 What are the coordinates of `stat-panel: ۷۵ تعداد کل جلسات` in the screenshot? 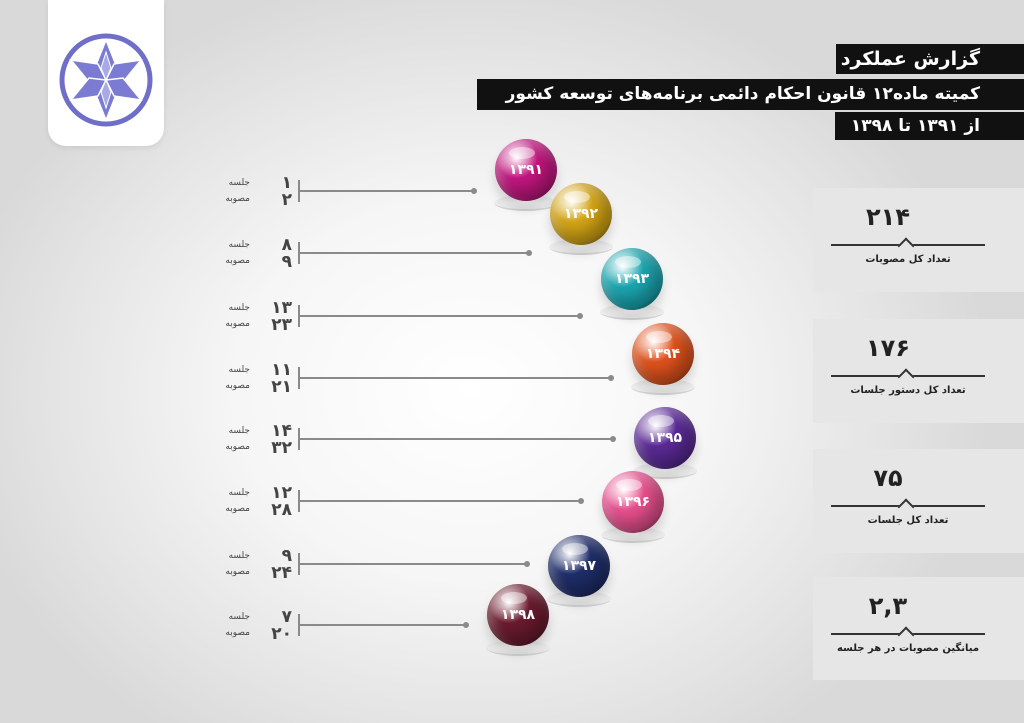 It's located at (918, 501).